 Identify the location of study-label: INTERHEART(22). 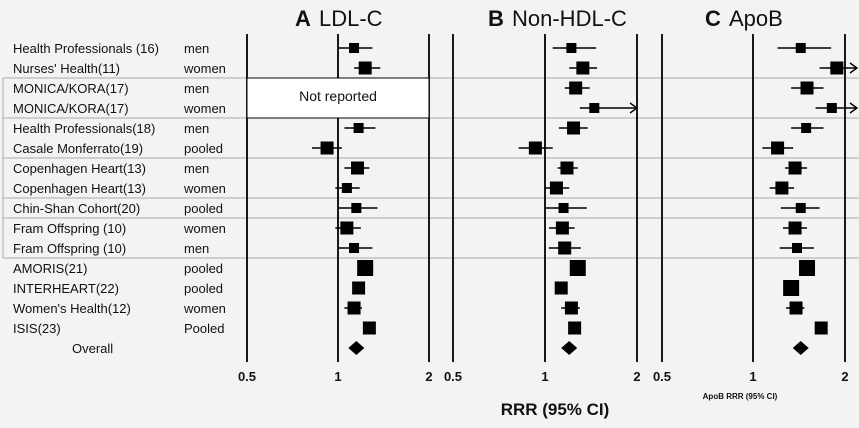
(66, 288).